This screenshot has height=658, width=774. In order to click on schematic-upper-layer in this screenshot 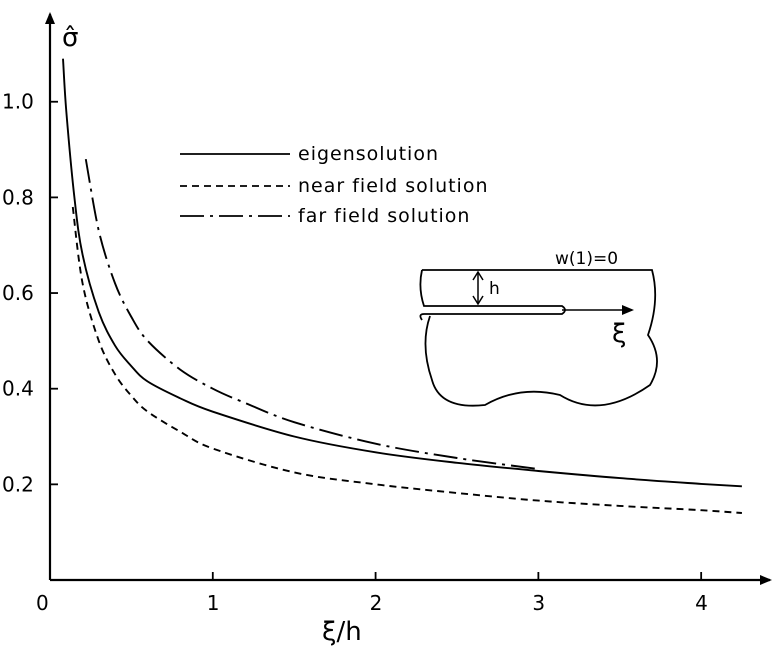, I will do `click(540, 338)`.